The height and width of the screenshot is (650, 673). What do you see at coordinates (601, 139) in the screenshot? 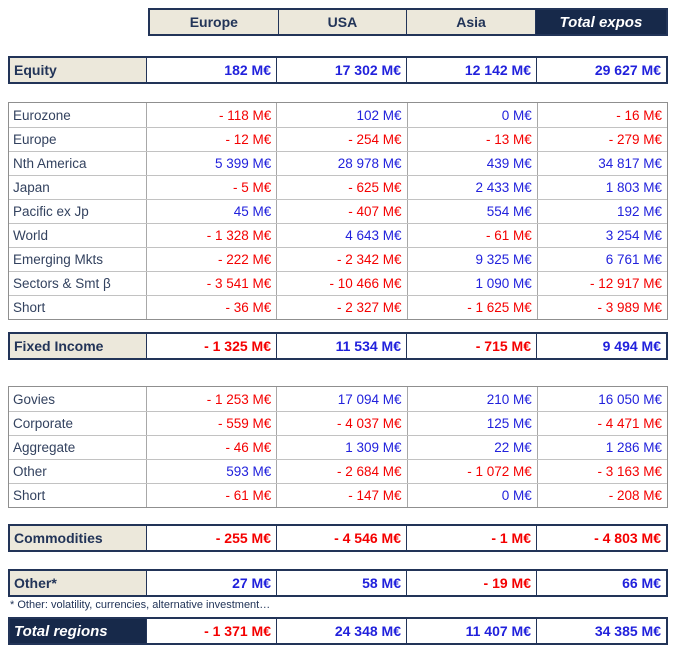
I see `value-cell: - 279 M€` at bounding box center [601, 139].